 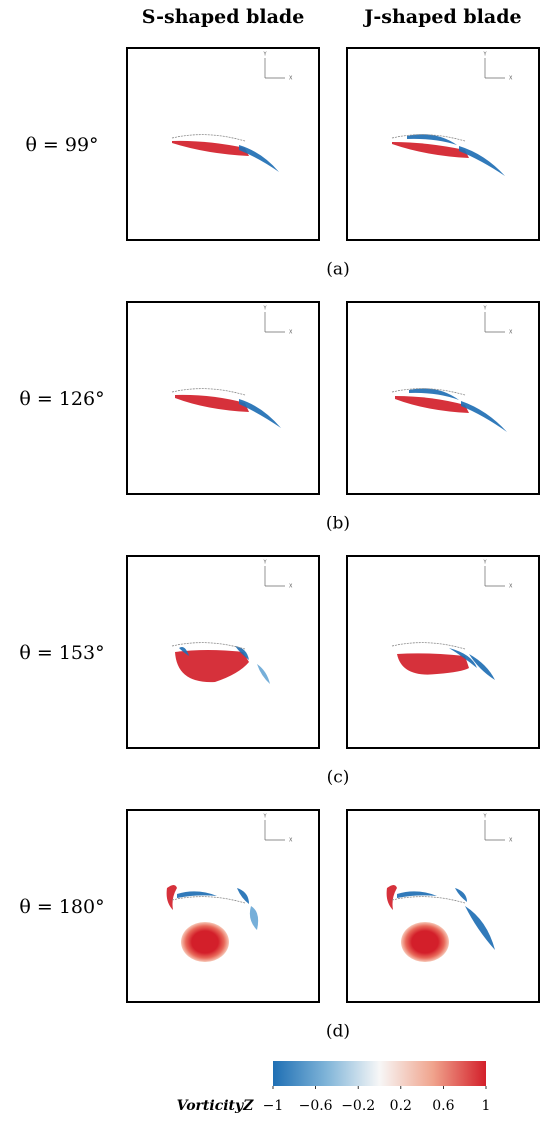 I want to click on row-label: θ = 99°, so click(x=61, y=145).